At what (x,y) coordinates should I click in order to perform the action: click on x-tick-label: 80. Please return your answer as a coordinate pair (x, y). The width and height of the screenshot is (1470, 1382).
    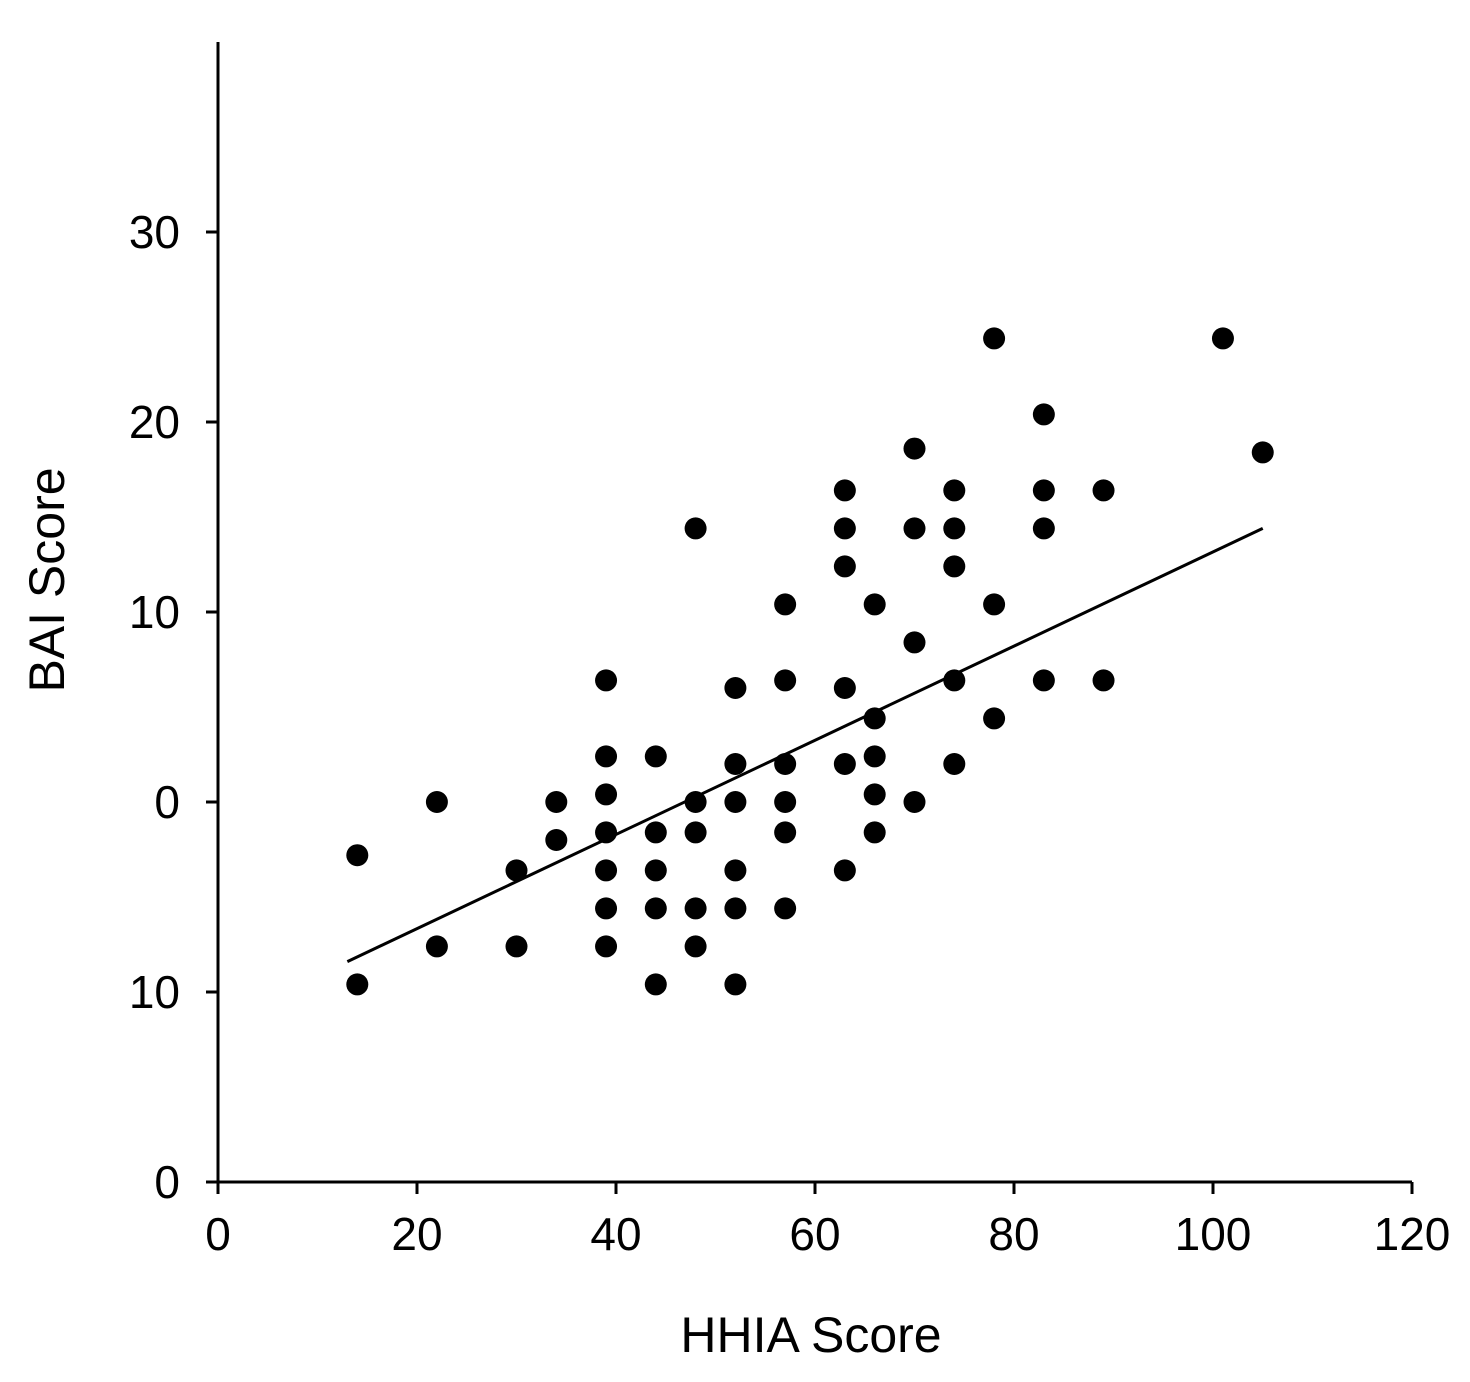
    Looking at the image, I should click on (1013, 1234).